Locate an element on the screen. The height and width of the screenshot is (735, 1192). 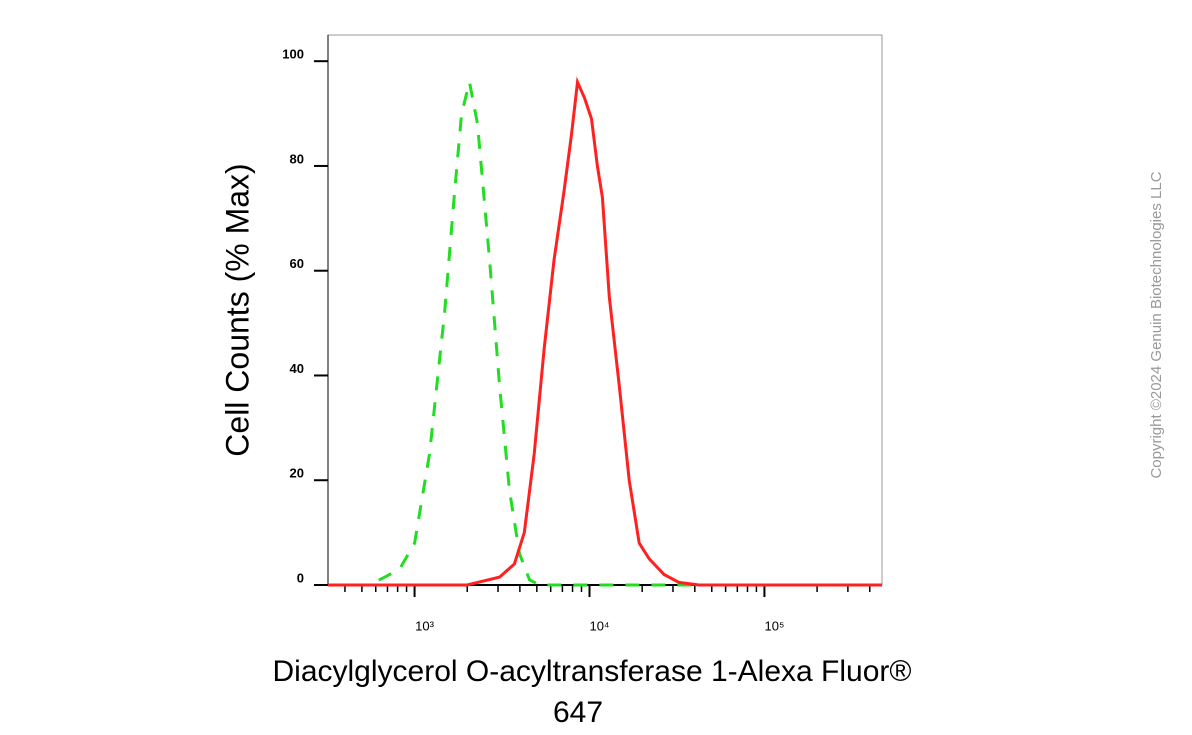
y-tick-label: 80 is located at coordinates (297, 158).